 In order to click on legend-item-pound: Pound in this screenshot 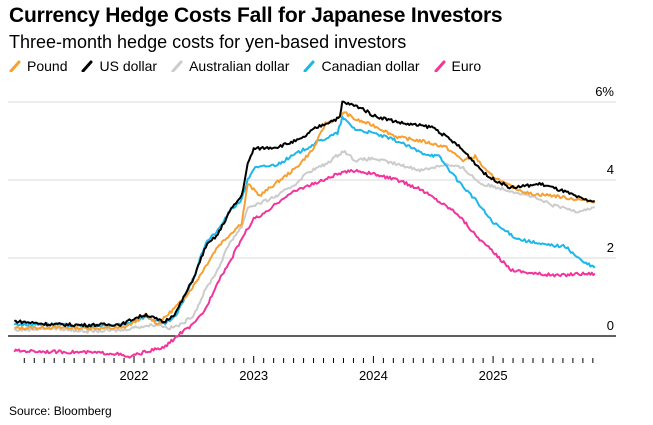, I will do `click(38, 66)`.